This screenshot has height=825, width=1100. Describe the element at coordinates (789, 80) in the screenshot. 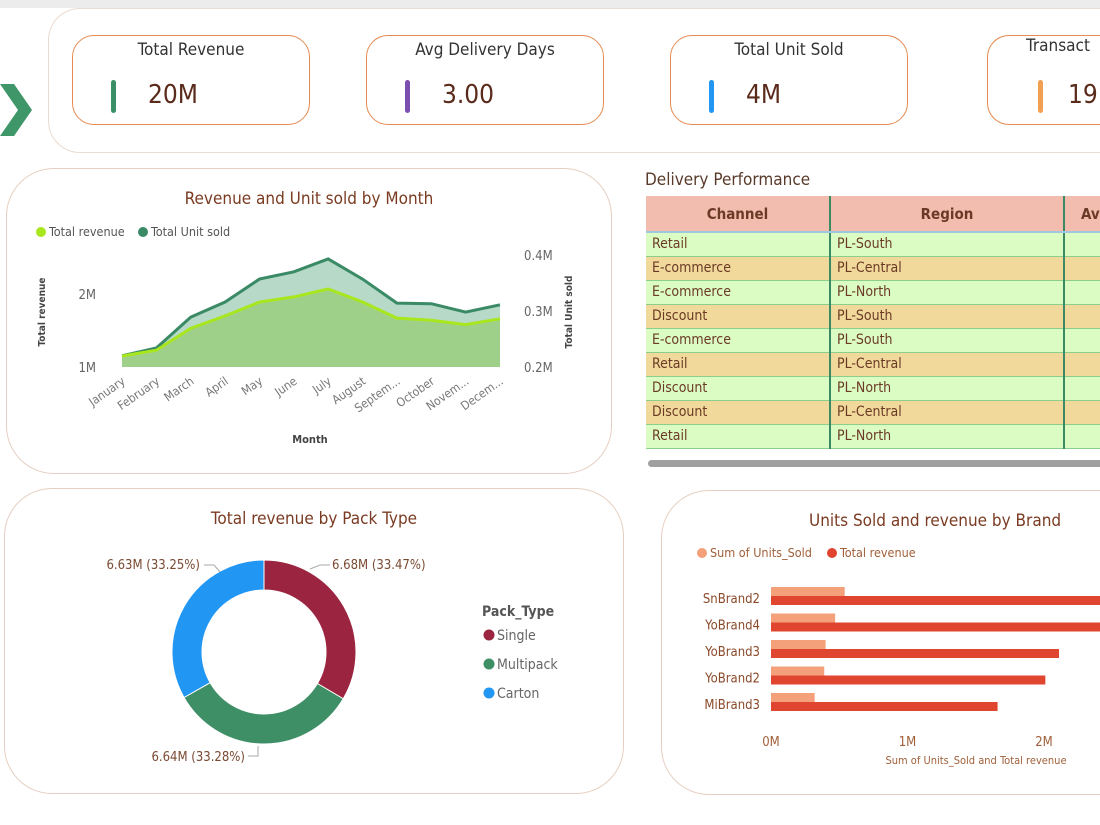

I see `kpi-card: Total Unit Sold 4M` at that location.